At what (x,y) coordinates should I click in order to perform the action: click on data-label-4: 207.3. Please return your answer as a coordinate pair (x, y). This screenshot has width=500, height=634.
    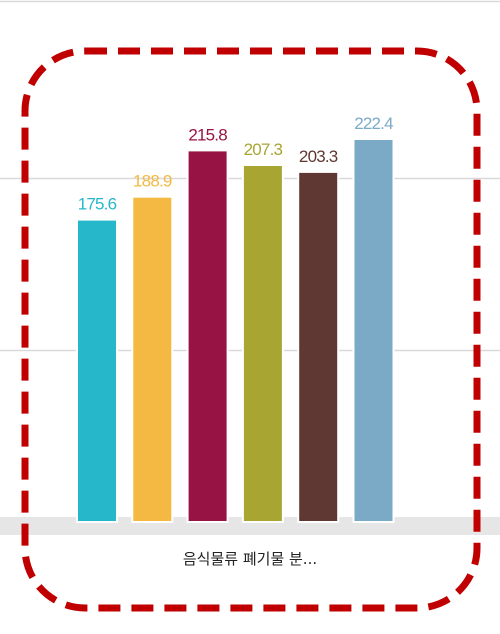
    Looking at the image, I should click on (263, 149).